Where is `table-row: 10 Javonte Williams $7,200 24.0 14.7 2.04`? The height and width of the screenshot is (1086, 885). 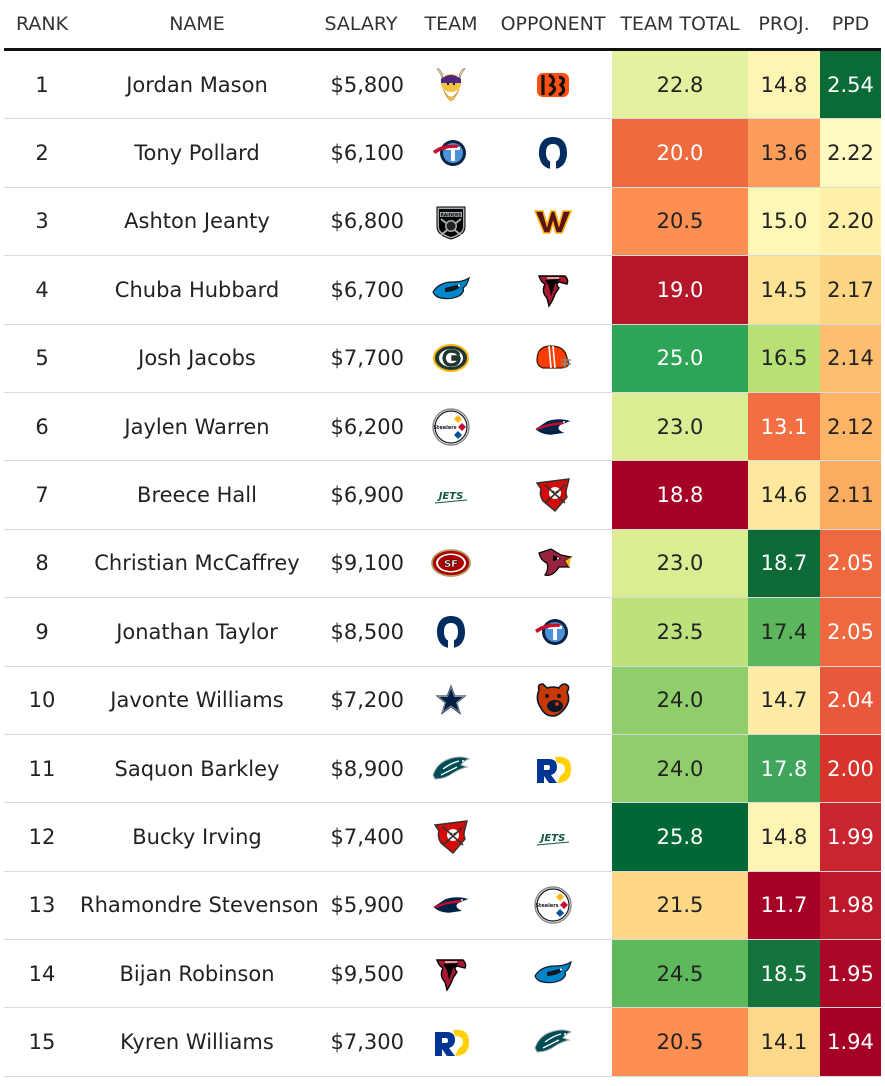
table-row: 10 Javonte Williams $7,200 24.0 14.7 2.04 is located at coordinates (442, 700).